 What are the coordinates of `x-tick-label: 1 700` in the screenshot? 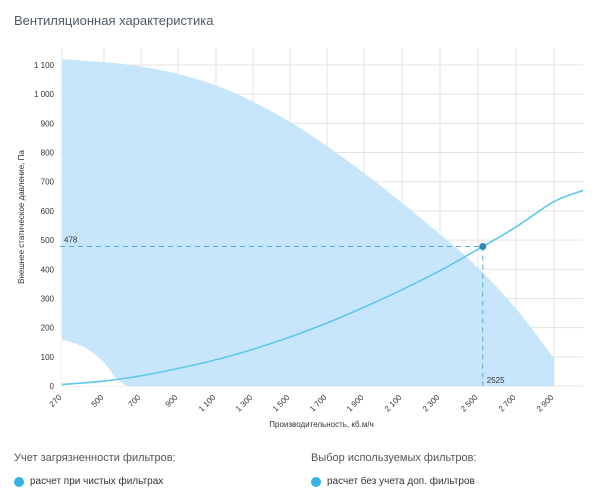 It's located at (318, 403).